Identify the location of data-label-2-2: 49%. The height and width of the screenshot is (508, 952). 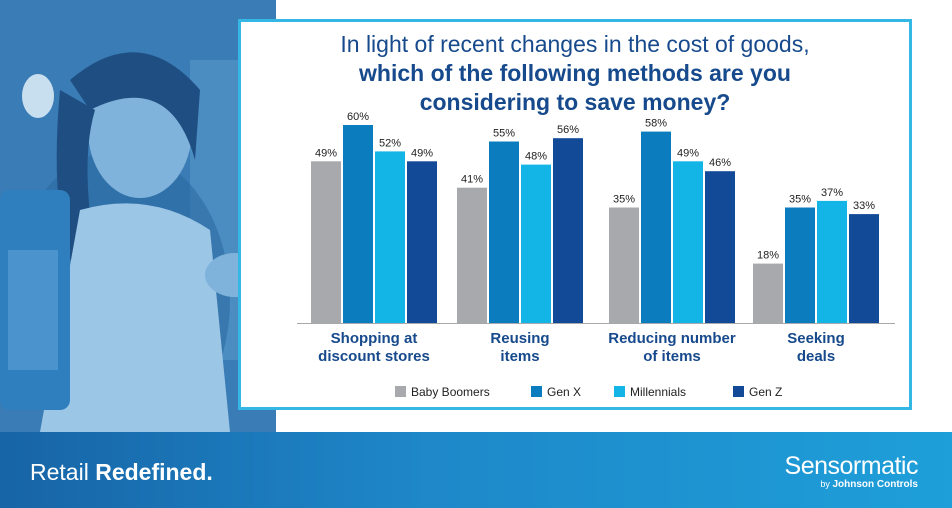
(688, 153).